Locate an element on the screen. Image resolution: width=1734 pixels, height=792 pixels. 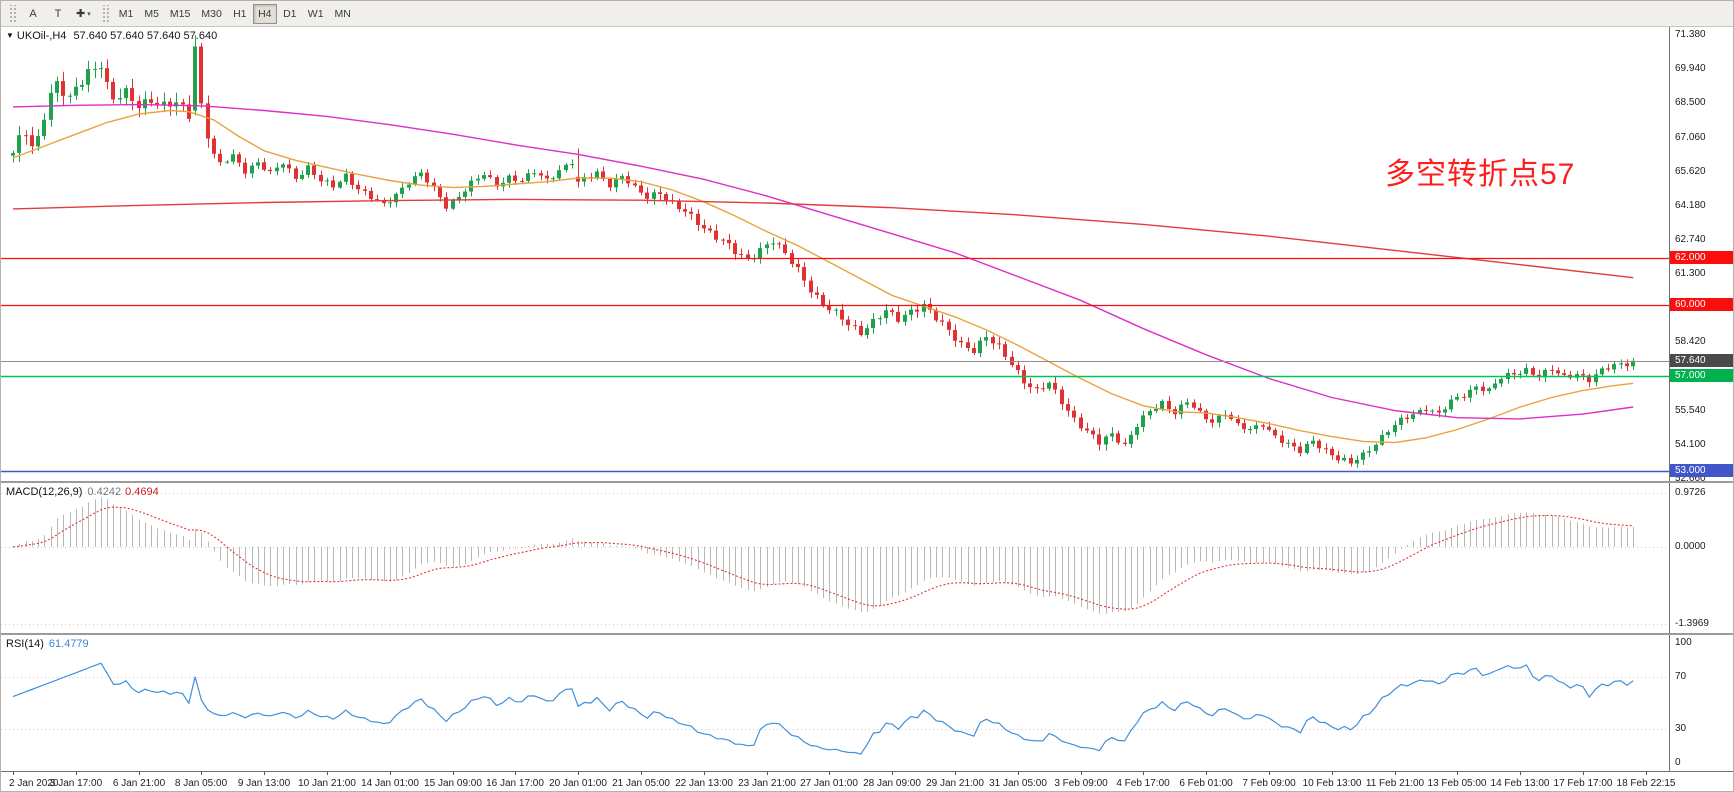
time-tick-label: 29 Jan 21:00 is located at coordinates (955, 783).